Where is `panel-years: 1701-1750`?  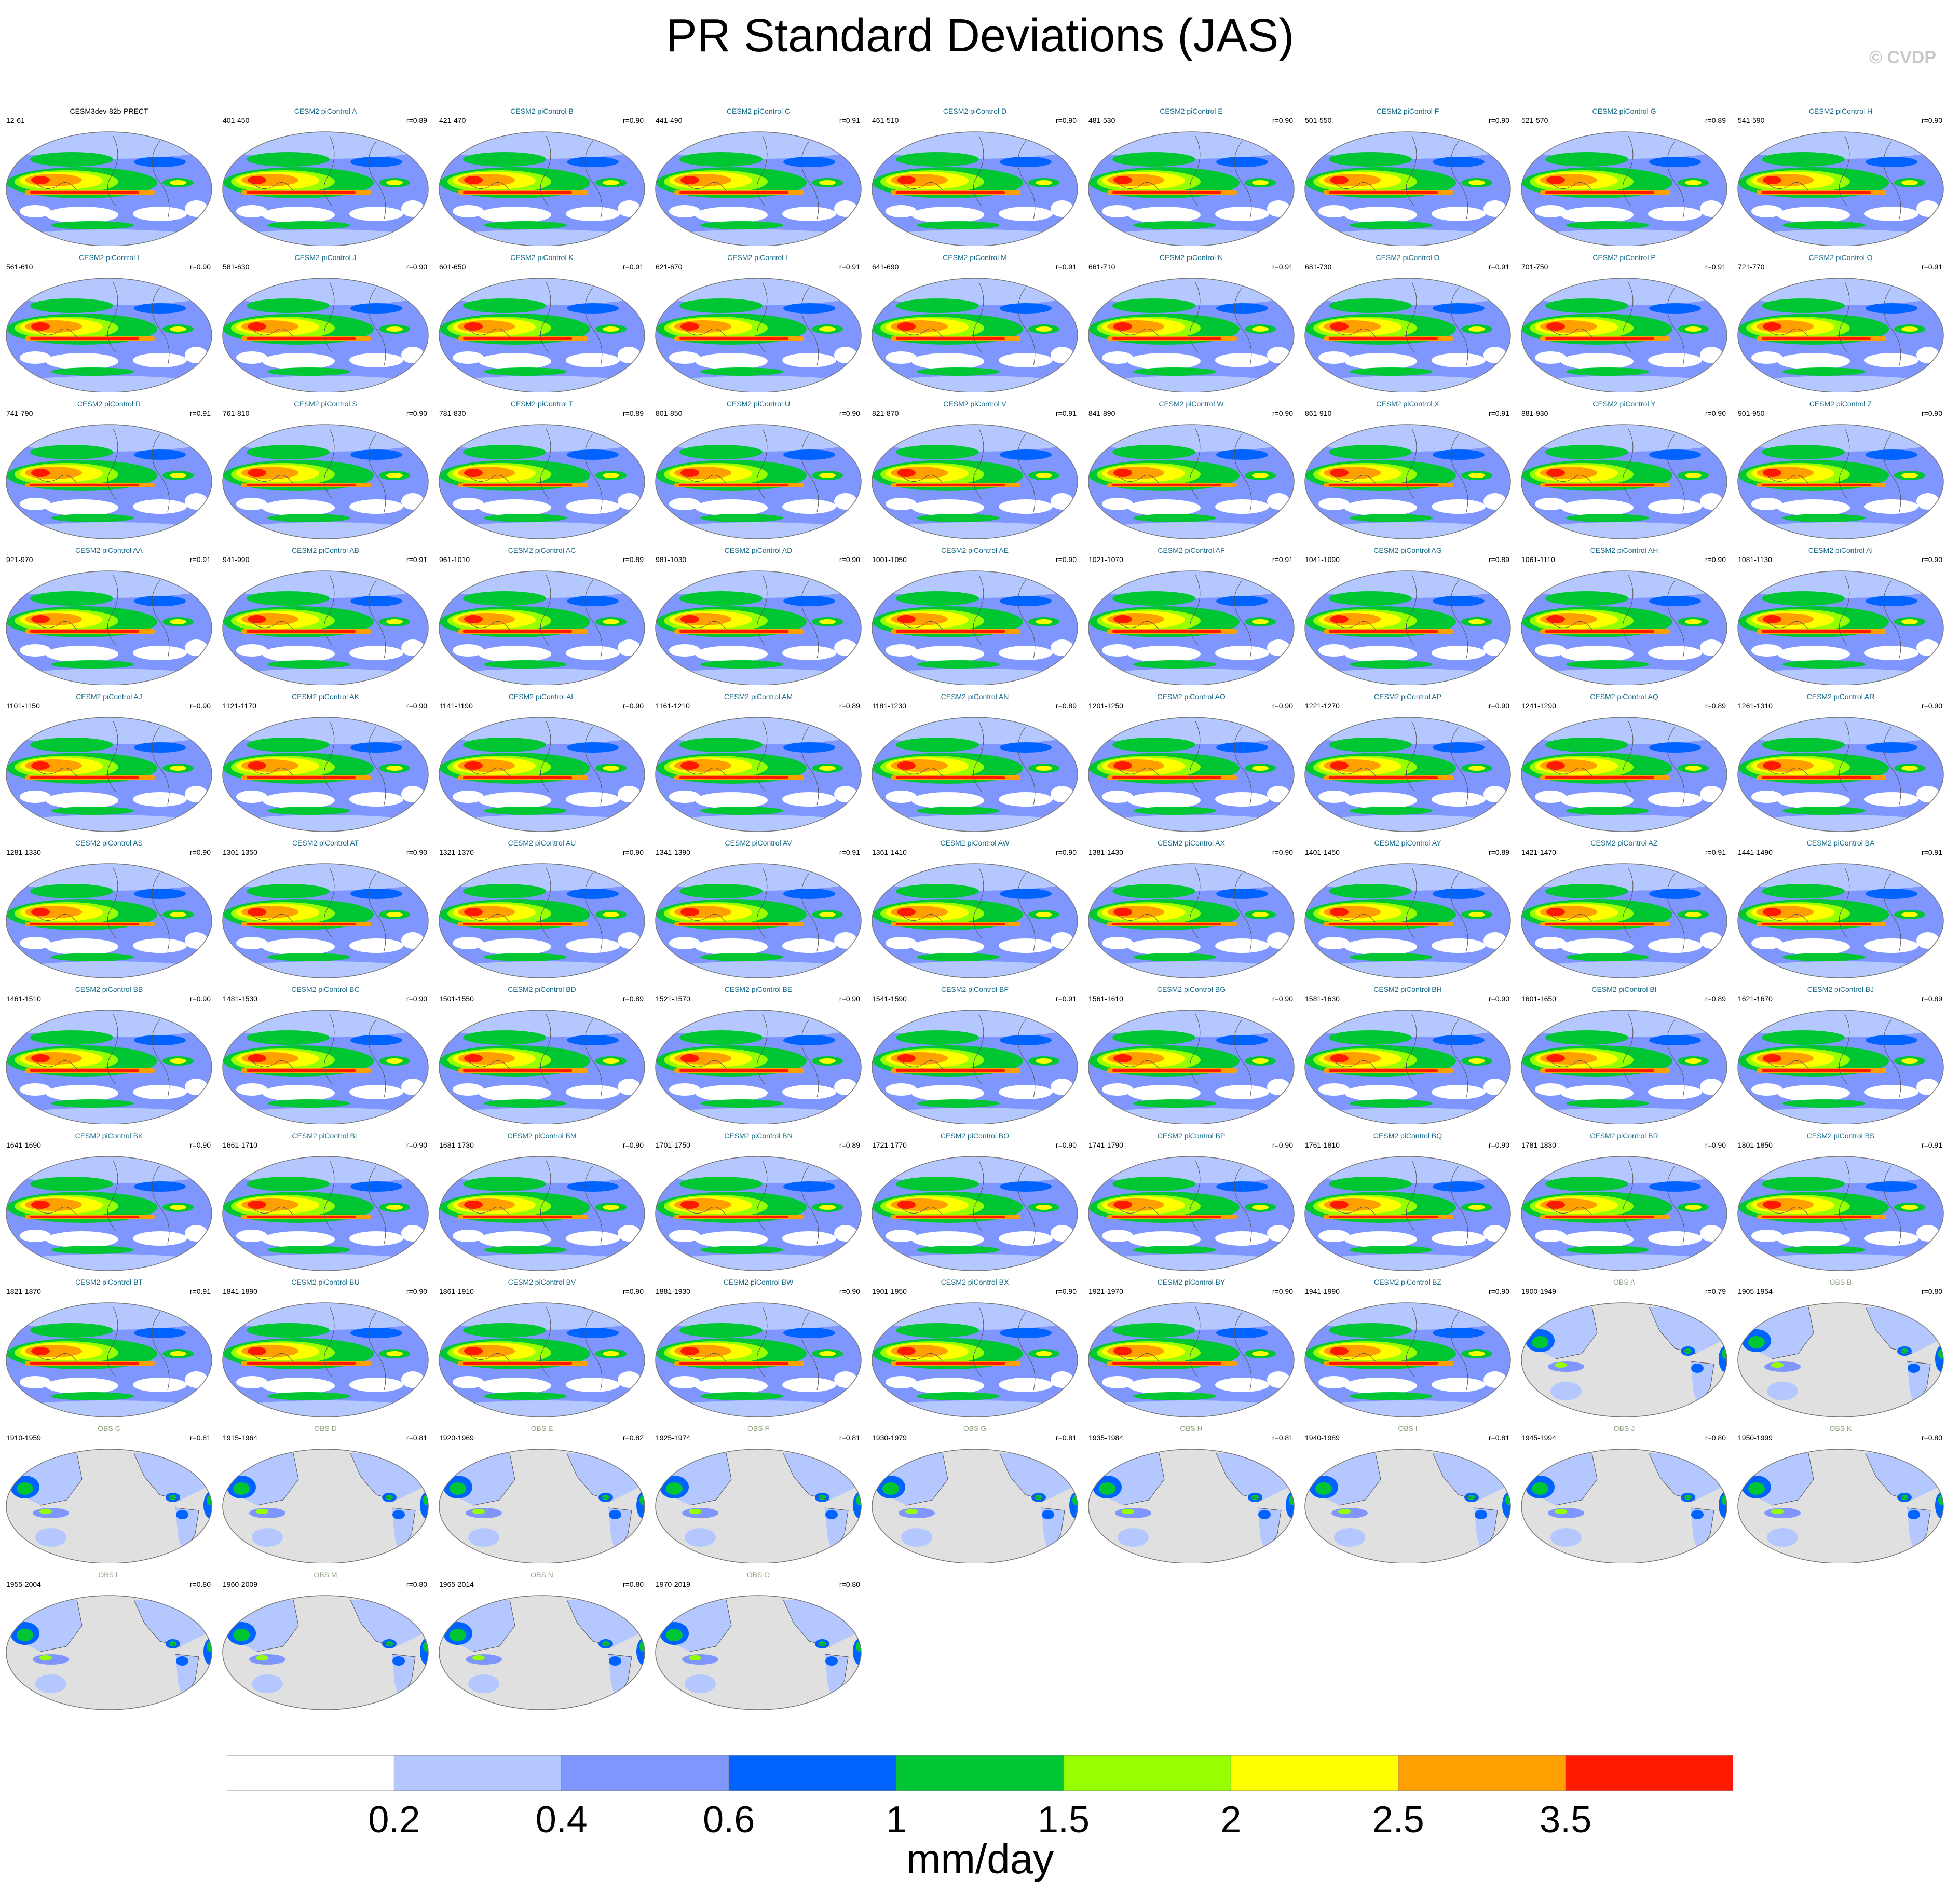 panel-years: 1701-1750 is located at coordinates (673, 1145).